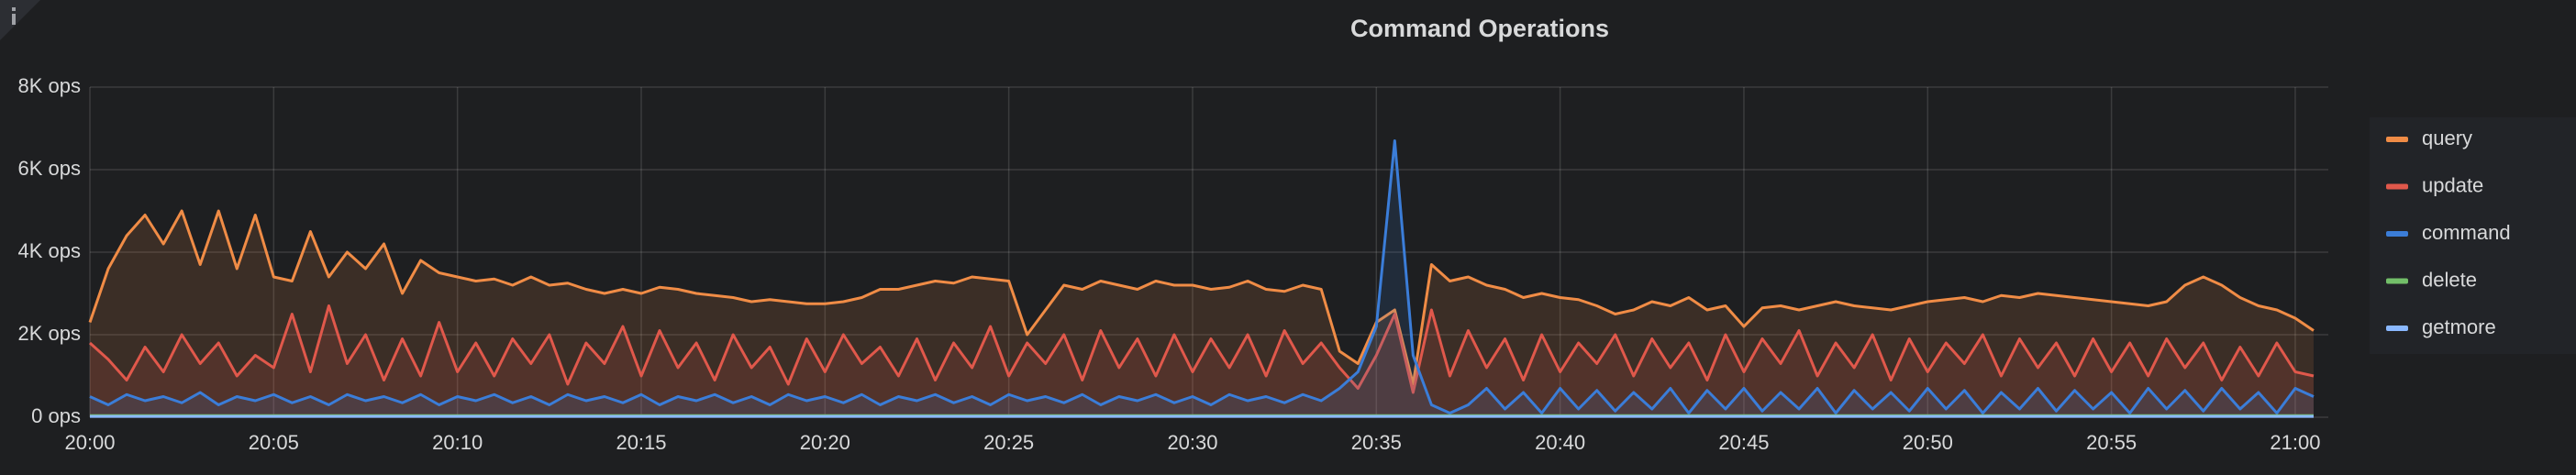 The width and height of the screenshot is (2576, 475). What do you see at coordinates (20, 20) in the screenshot?
I see `info-corner` at bounding box center [20, 20].